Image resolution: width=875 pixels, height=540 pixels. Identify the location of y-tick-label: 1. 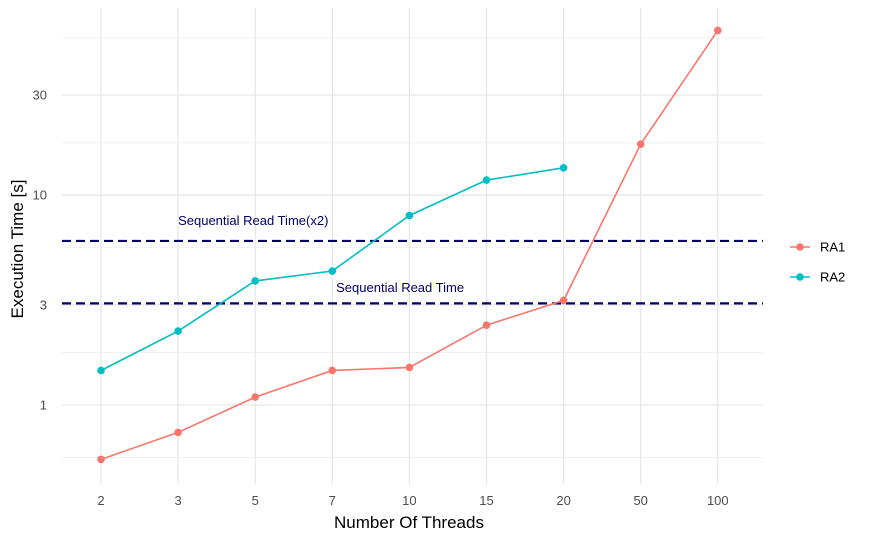
(43, 404).